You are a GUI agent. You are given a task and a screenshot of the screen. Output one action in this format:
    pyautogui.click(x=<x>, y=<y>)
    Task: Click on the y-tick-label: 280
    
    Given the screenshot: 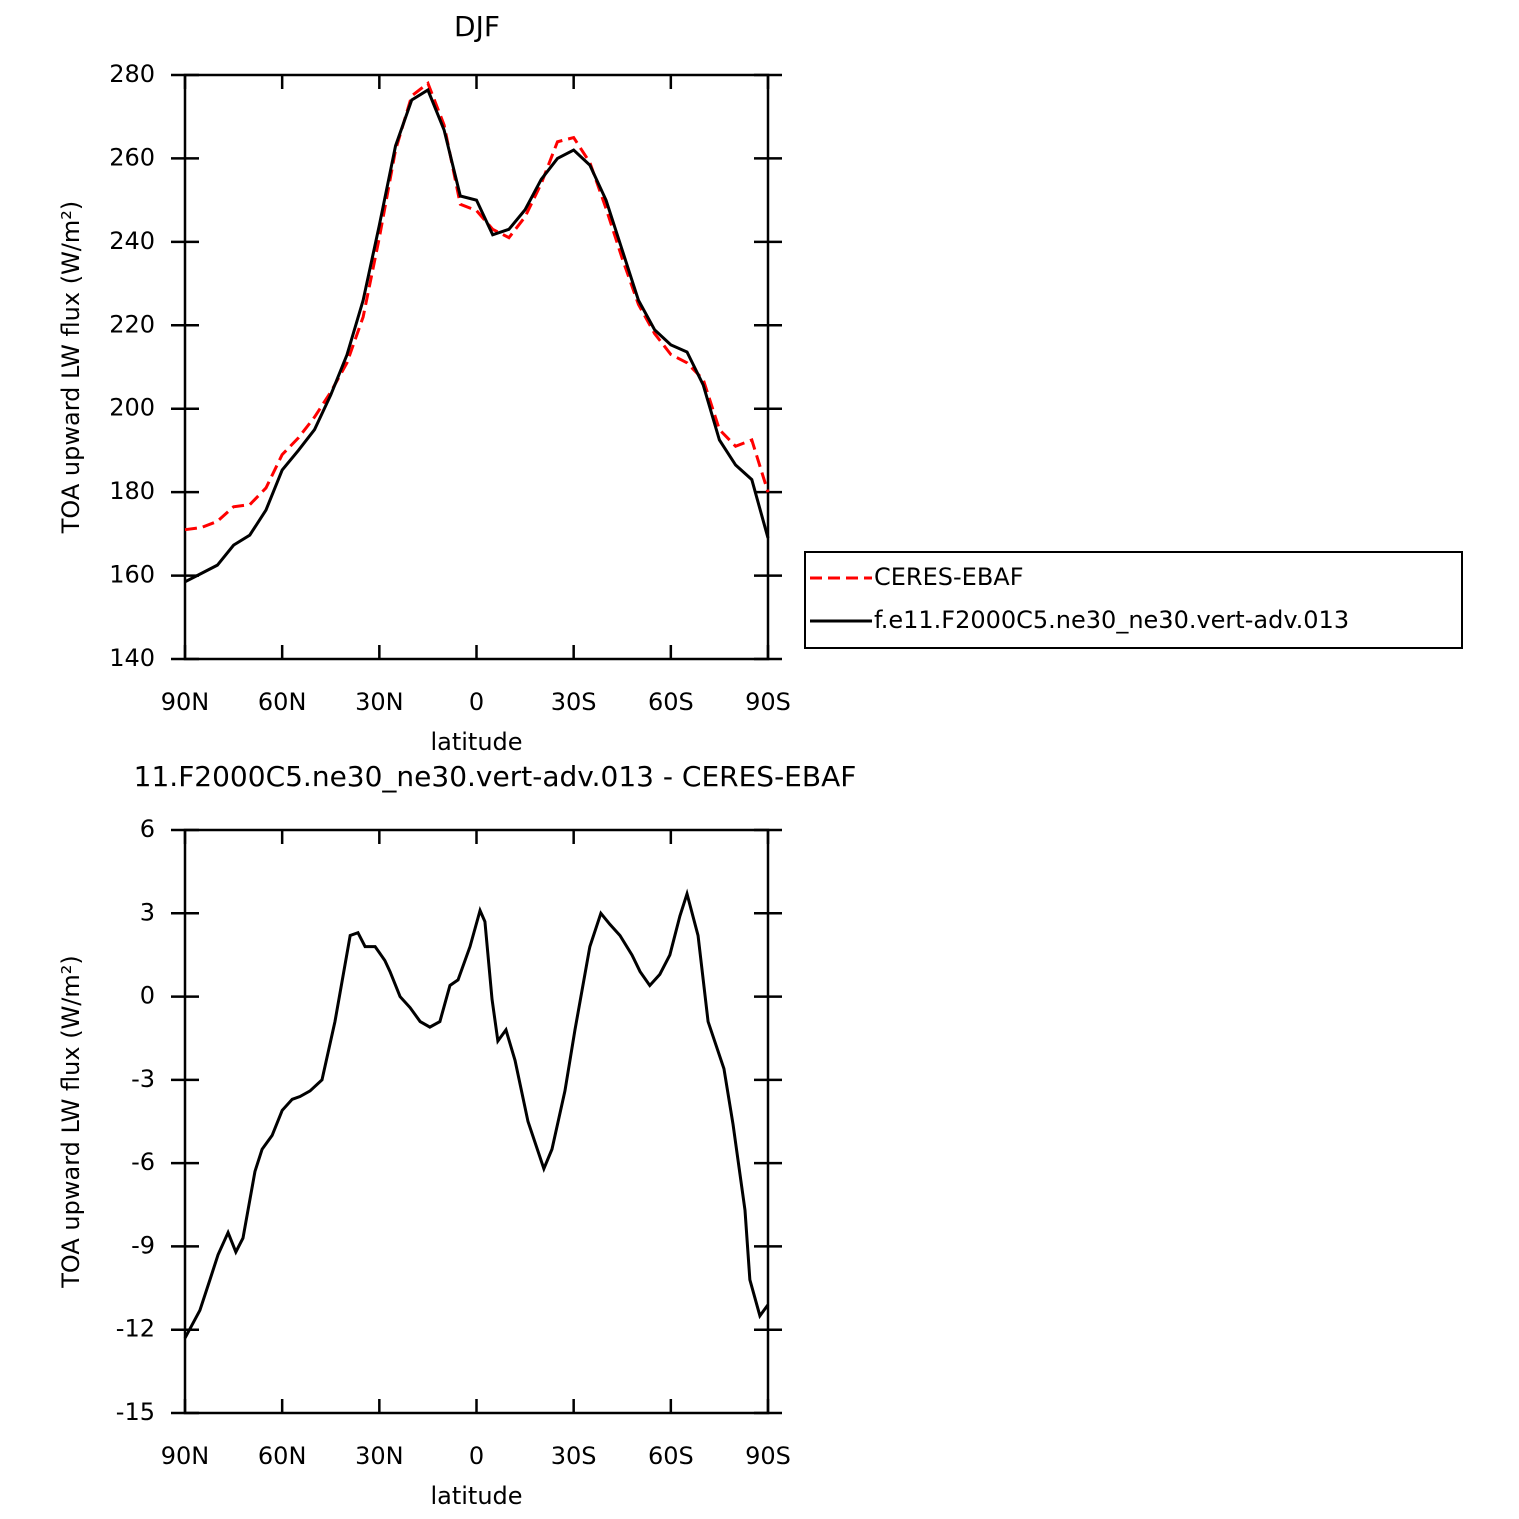 What is the action you would take?
    pyautogui.click(x=132, y=74)
    